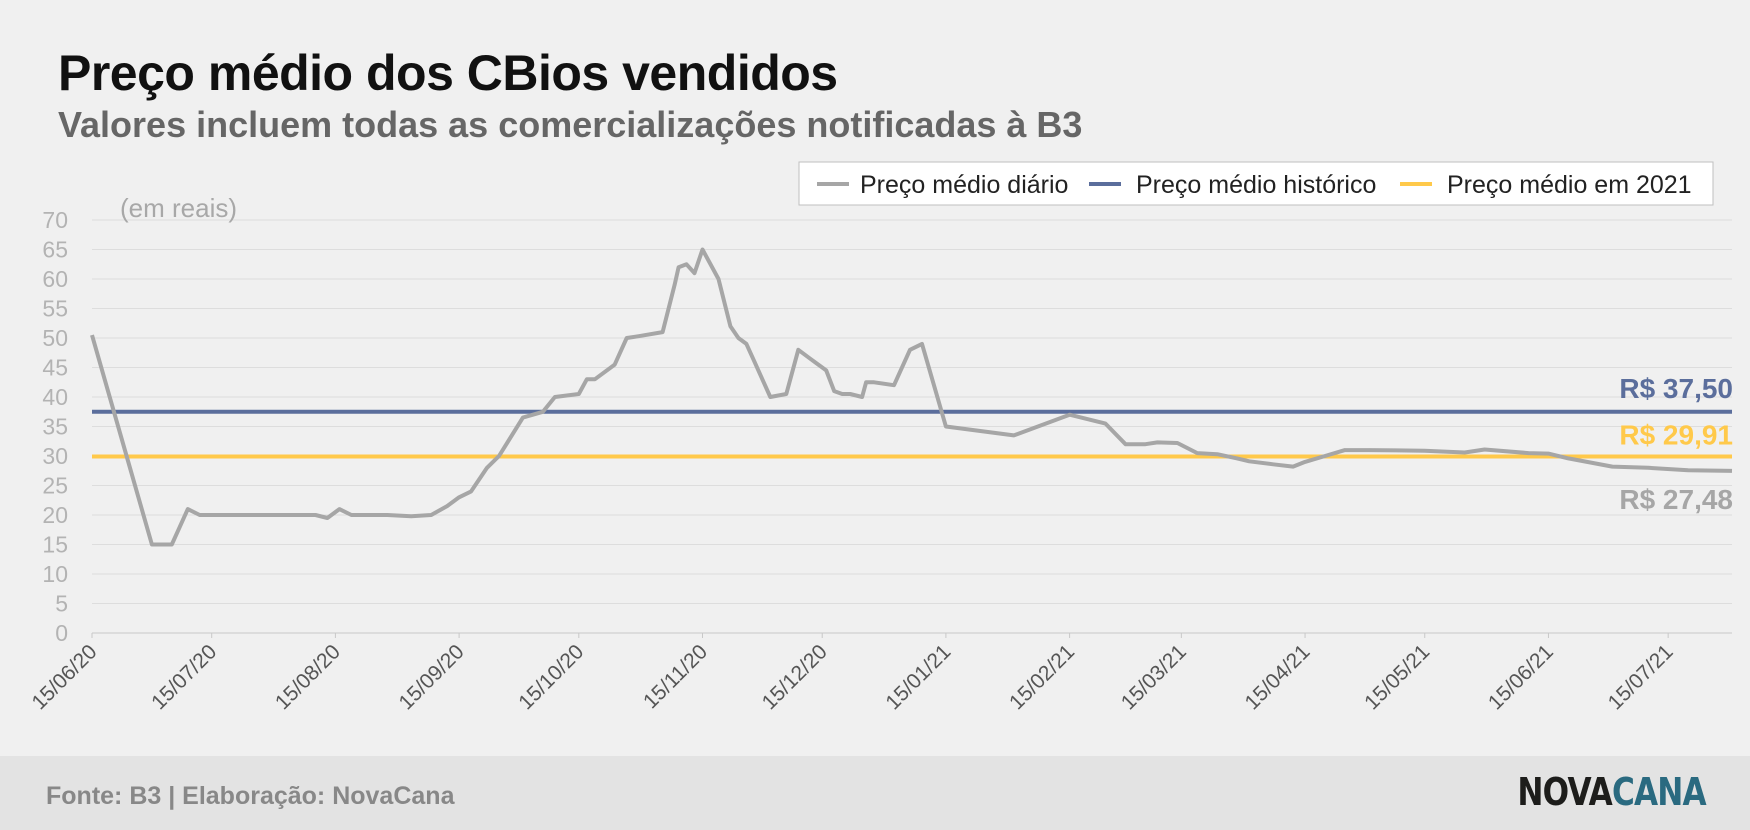 This screenshot has height=830, width=1750. I want to click on y-tick-label: 45, so click(55, 368).